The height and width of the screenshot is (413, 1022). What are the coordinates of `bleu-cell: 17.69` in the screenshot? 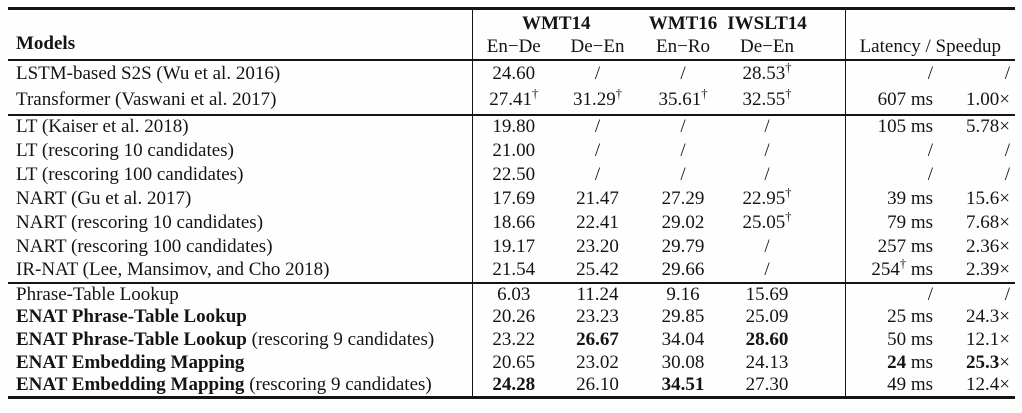 It's located at (513, 198).